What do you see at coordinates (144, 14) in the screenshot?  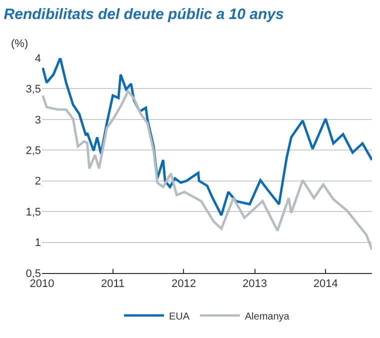 I see `chart-title: Rendibilitats del deute públic a 10 anys` at bounding box center [144, 14].